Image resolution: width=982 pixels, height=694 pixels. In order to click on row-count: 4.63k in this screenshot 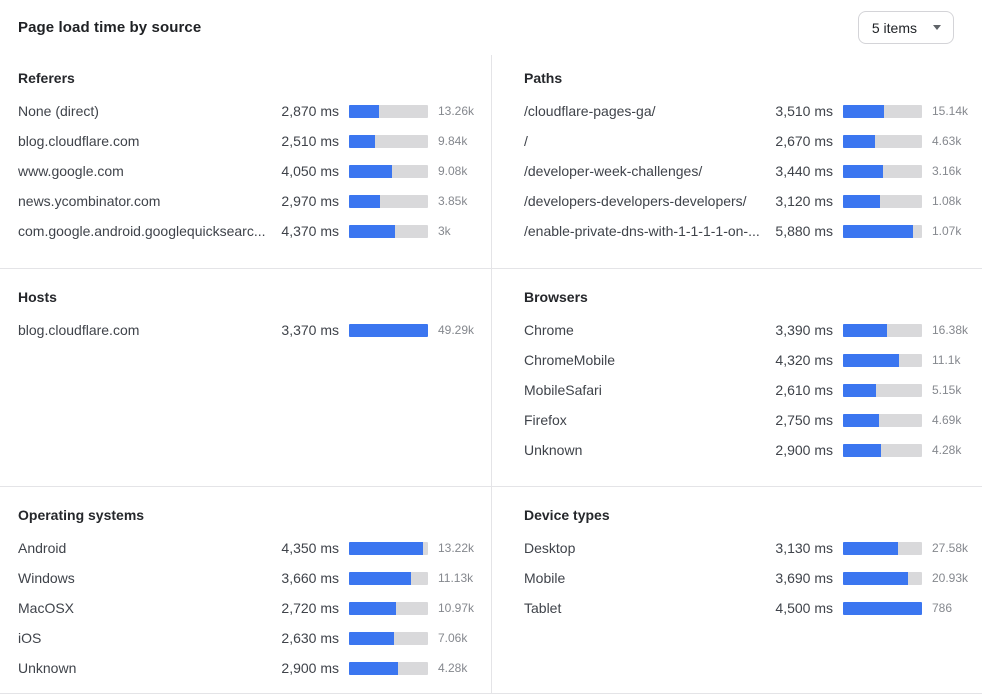, I will do `click(947, 141)`.